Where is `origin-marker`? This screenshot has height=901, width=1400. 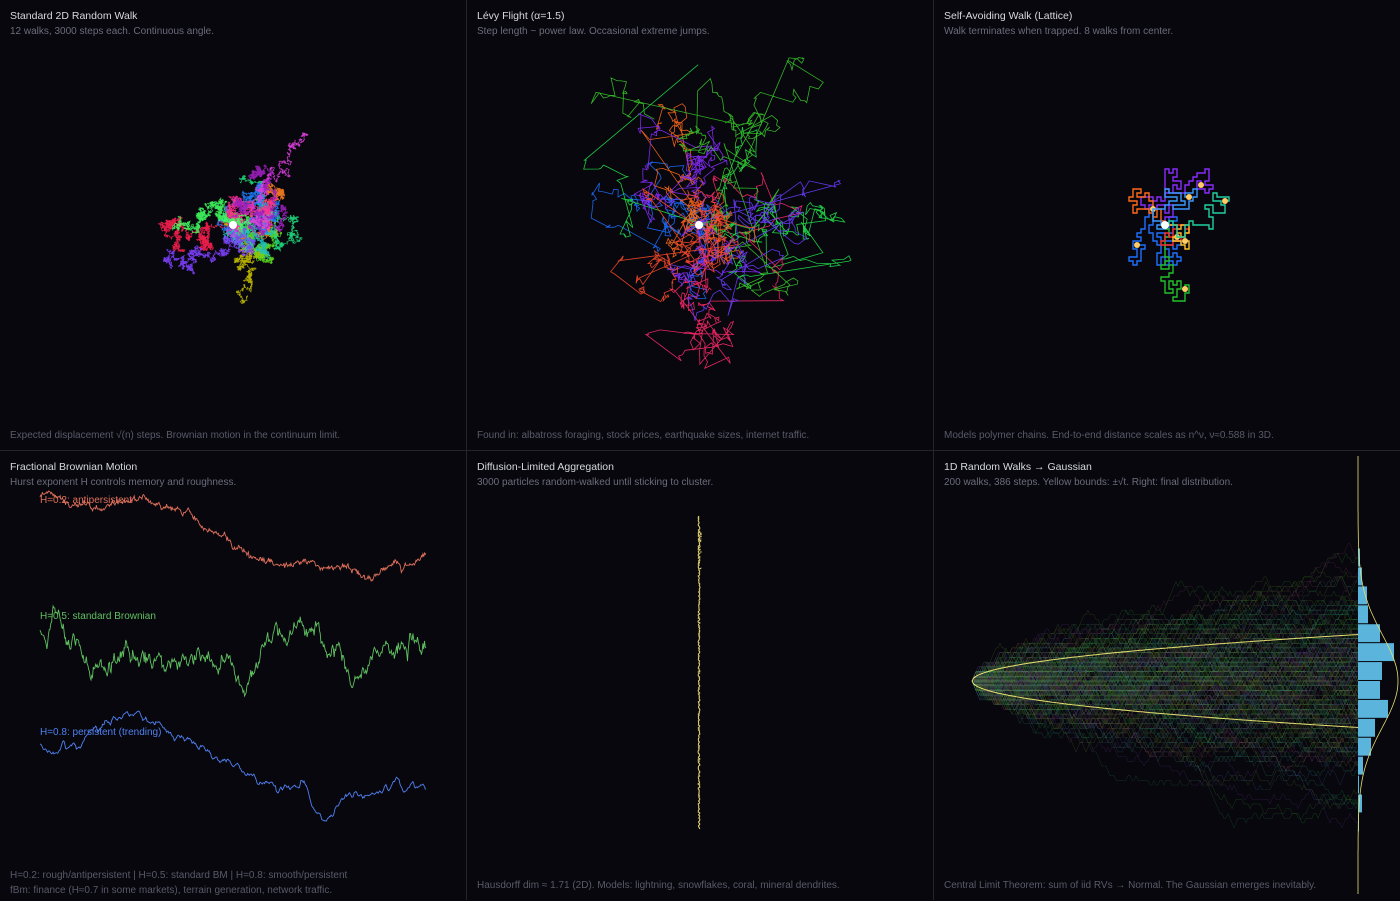
origin-marker is located at coordinates (1165, 225).